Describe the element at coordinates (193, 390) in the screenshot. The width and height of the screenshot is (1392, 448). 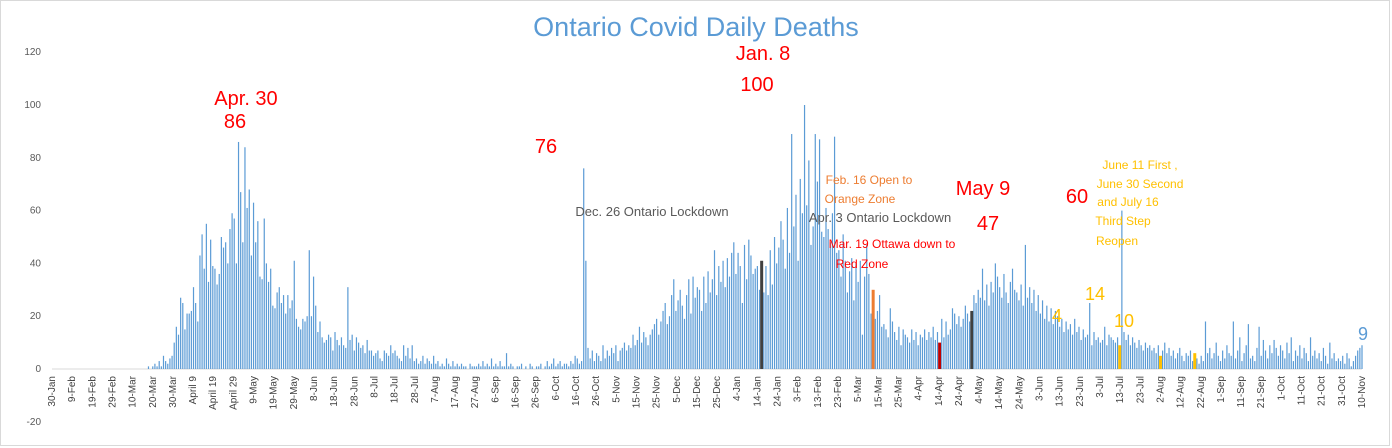
I see `x-tick-label: April 9` at that location.